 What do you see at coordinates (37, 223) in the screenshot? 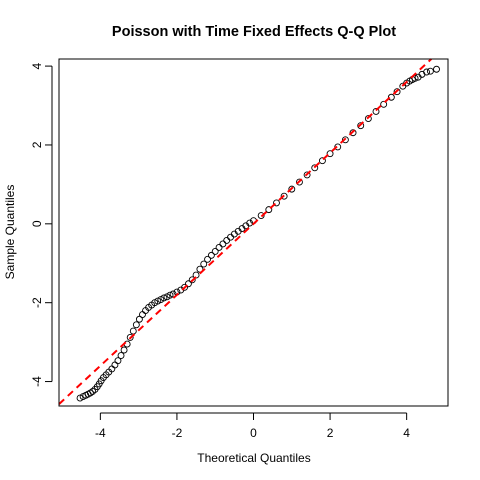
I see `y-tick-label: 0` at bounding box center [37, 223].